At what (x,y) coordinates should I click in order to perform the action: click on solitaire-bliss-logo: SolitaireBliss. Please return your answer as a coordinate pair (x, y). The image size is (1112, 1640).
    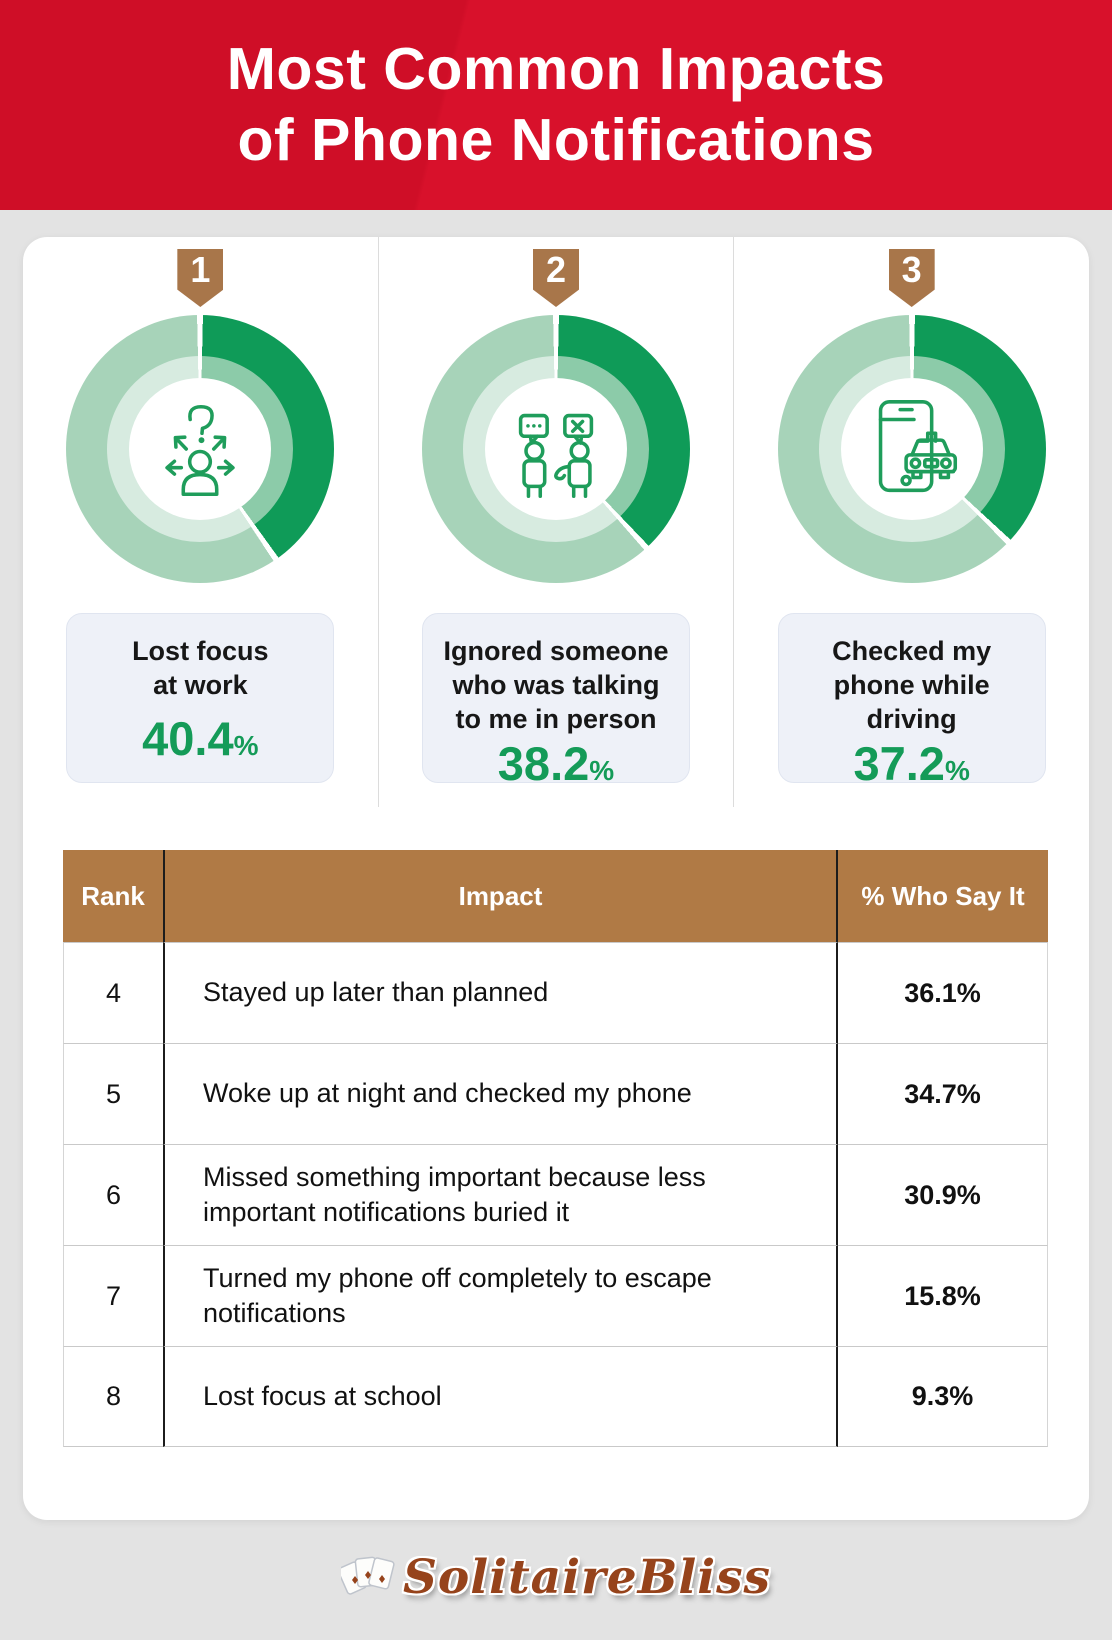
    Looking at the image, I should click on (587, 1577).